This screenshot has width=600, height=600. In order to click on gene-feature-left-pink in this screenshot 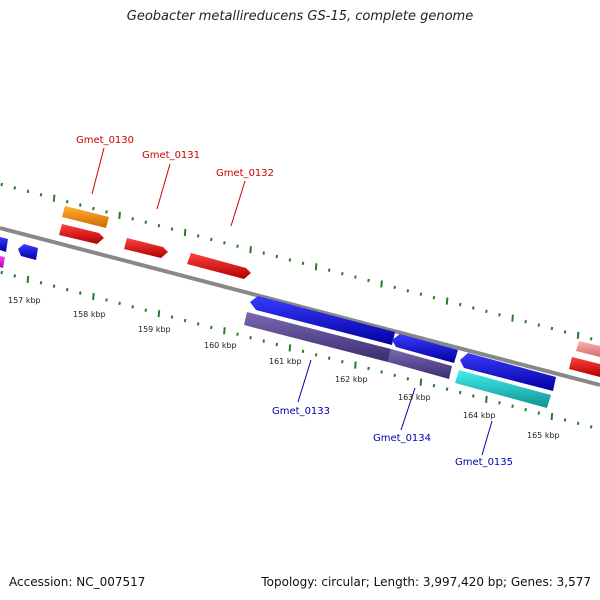, I will do `click(588, 349)`.